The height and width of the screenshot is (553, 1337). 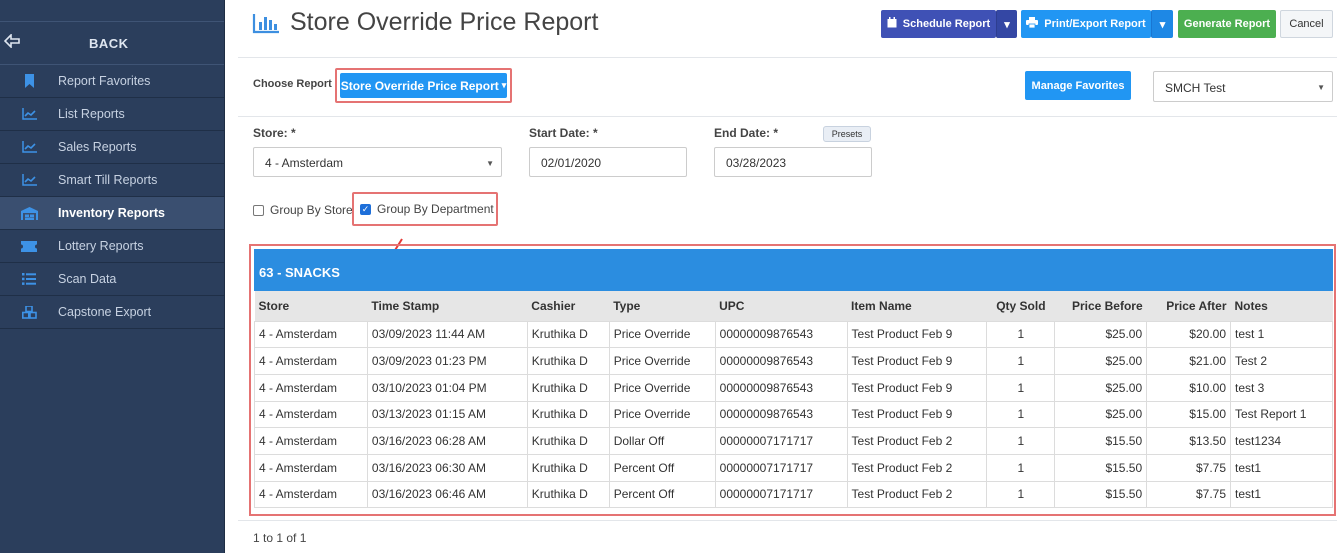 I want to click on sidebar-item-inventory-reports: Inventory Reports, so click(x=112, y=213).